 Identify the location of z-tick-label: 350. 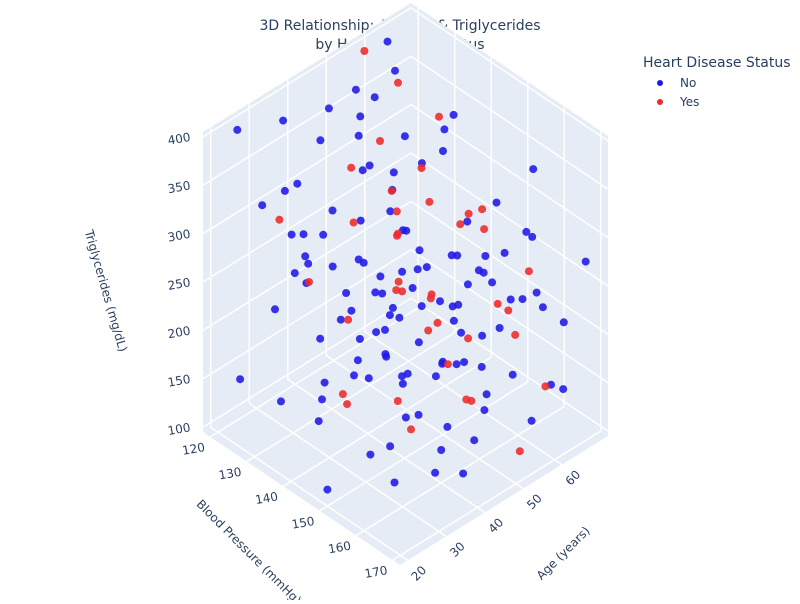
(179, 187).